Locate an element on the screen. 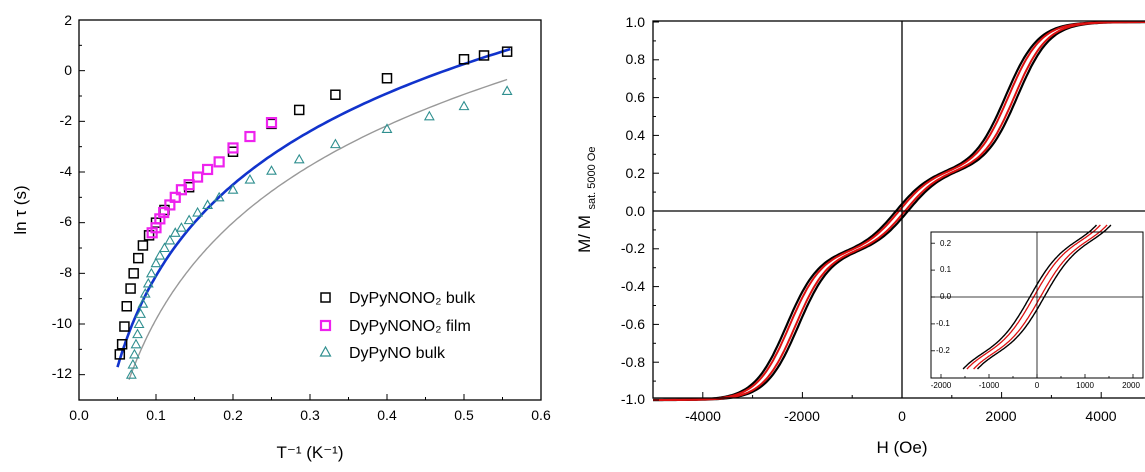  inset-x-tick-label: 0 is located at coordinates (1037, 385).